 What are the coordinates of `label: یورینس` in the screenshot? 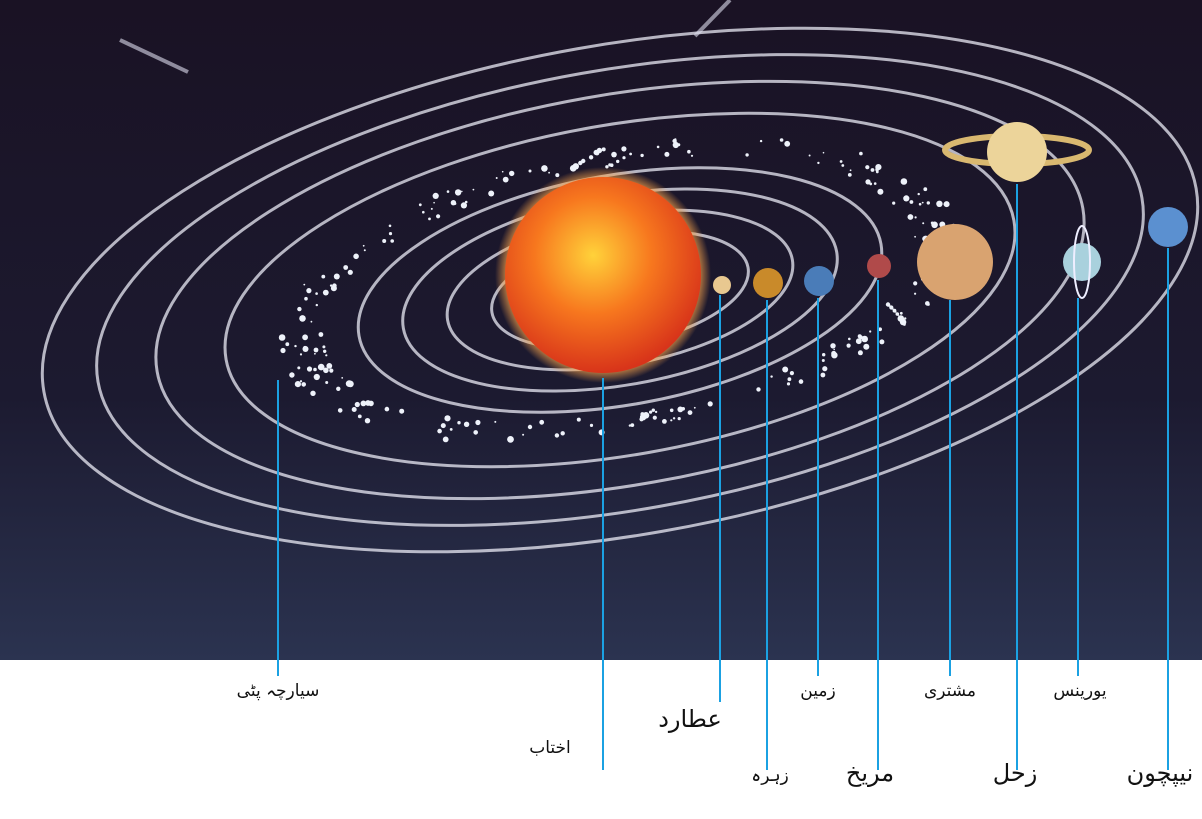 It's located at (1080, 691).